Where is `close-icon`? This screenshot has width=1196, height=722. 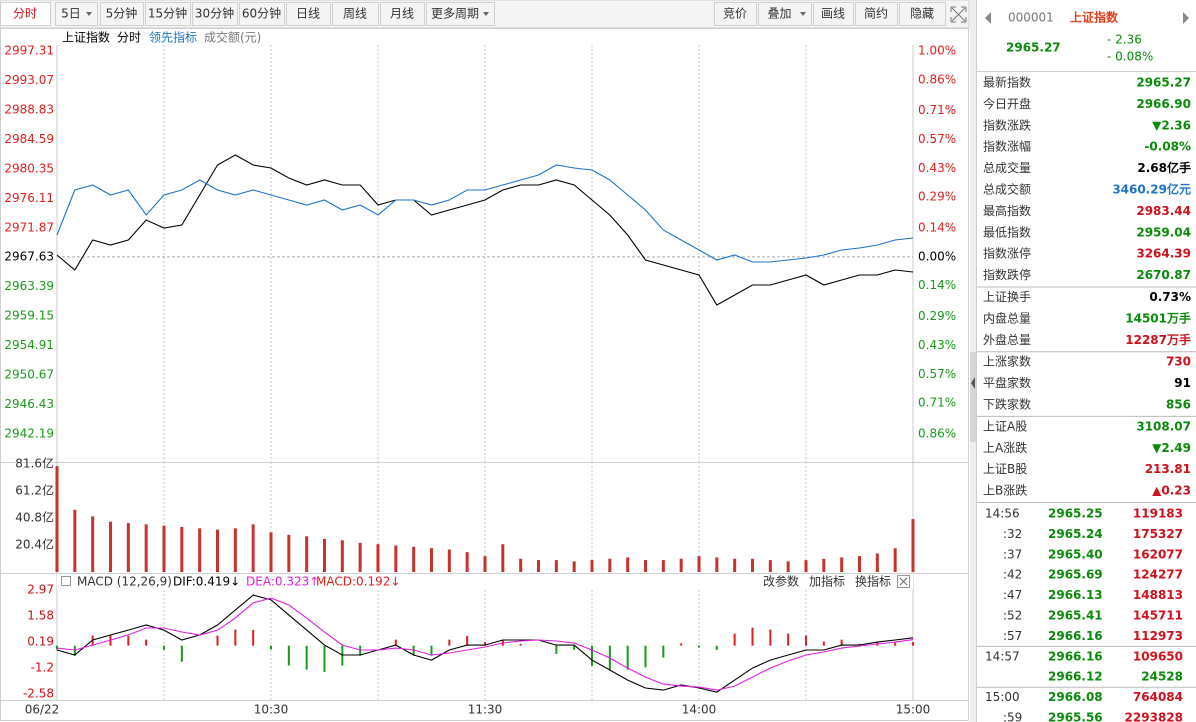
close-icon is located at coordinates (903, 581).